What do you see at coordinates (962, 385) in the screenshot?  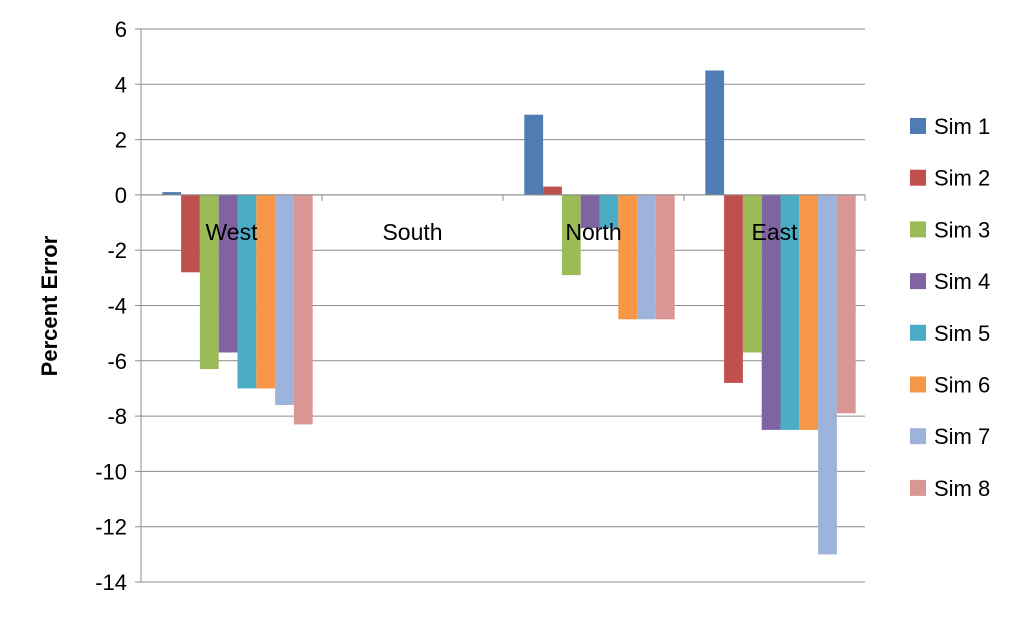 I see `legend-label: Sim 6` at bounding box center [962, 385].